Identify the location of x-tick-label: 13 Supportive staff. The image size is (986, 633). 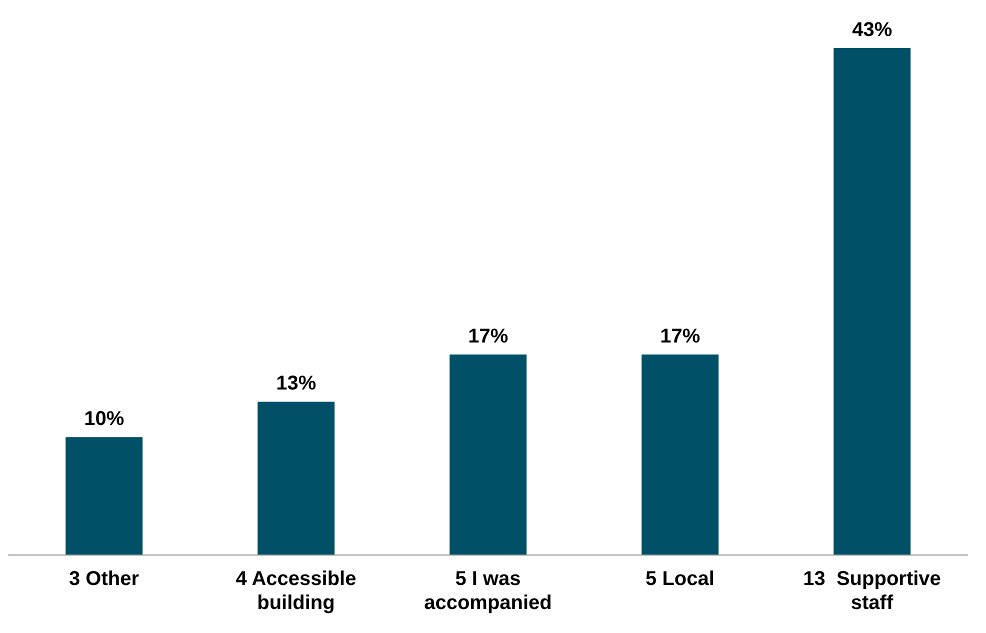
(872, 591).